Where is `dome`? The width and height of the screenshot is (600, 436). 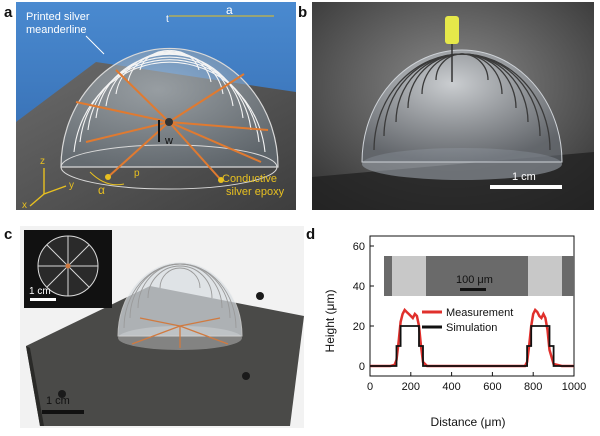
dome is located at coordinates (180, 299).